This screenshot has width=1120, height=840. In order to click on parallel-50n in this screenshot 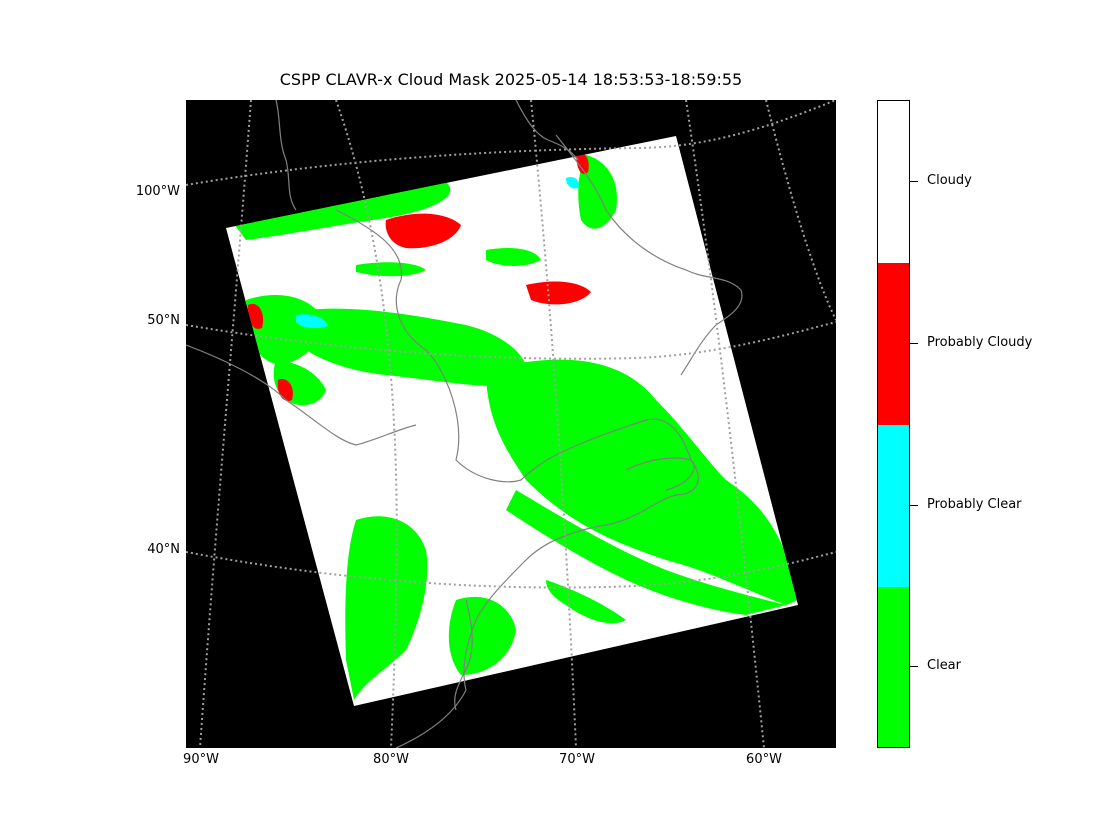, I will do `click(511, 340)`.